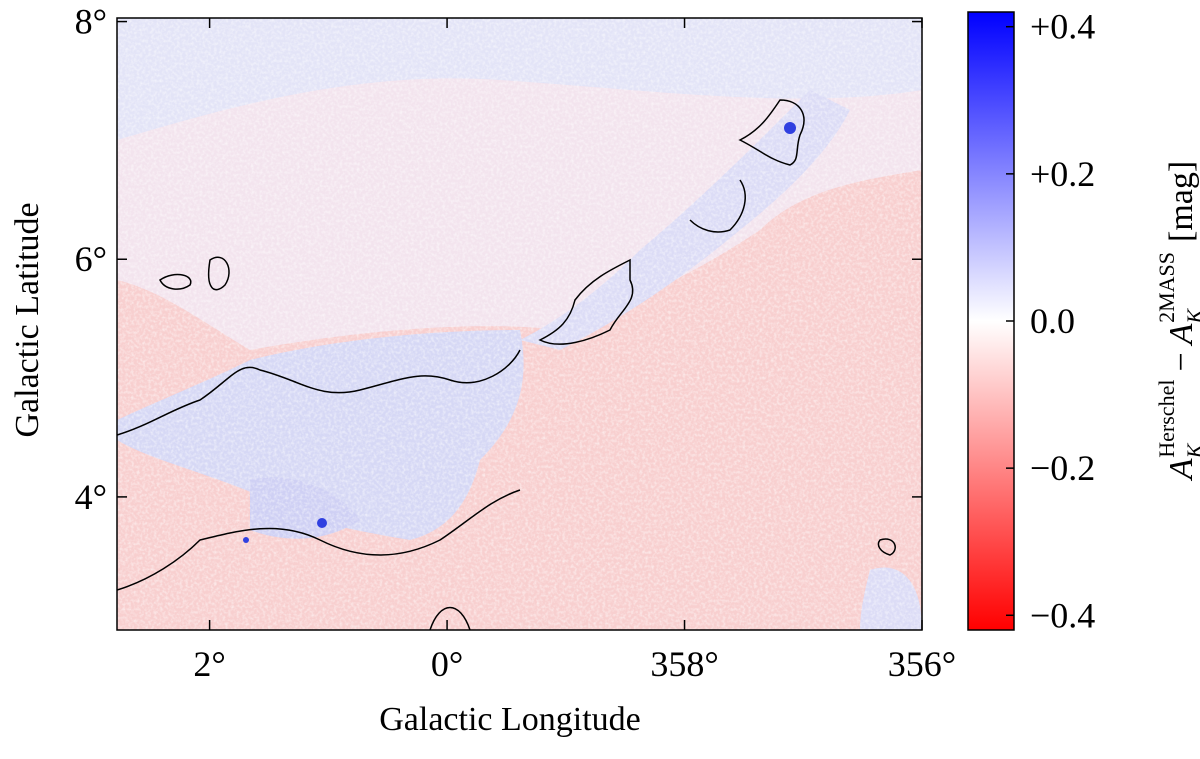  I want to click on cb-sup: Herschel, so click(1166, 419).